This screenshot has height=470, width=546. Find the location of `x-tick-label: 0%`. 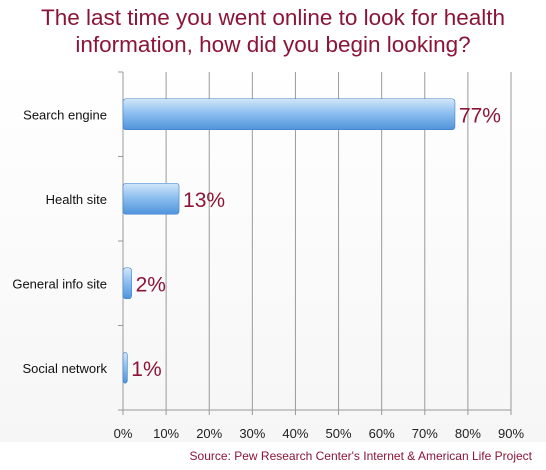

x-tick-label: 0% is located at coordinates (123, 433).